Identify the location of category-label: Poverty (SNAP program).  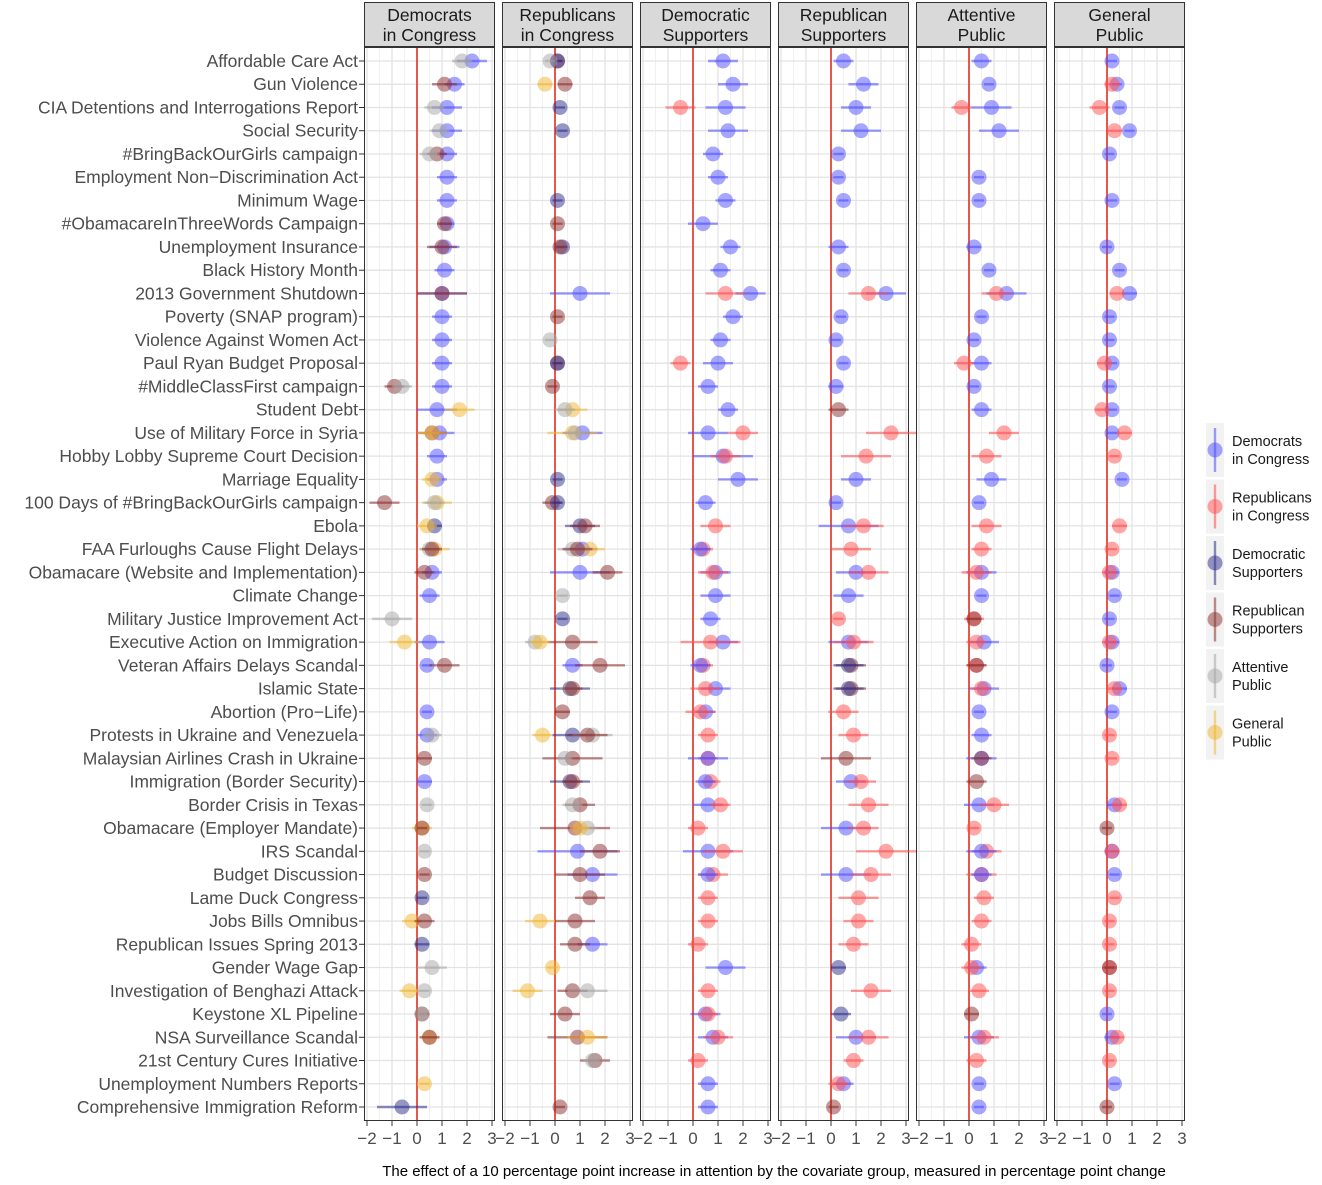
(261, 317).